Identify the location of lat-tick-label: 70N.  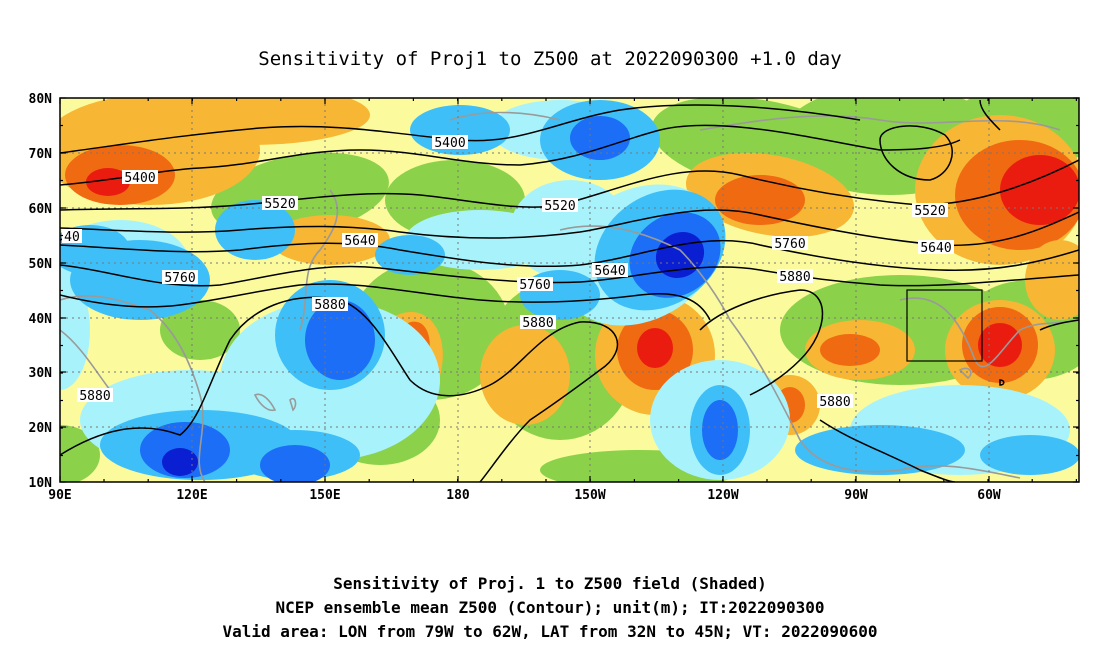
(41, 154).